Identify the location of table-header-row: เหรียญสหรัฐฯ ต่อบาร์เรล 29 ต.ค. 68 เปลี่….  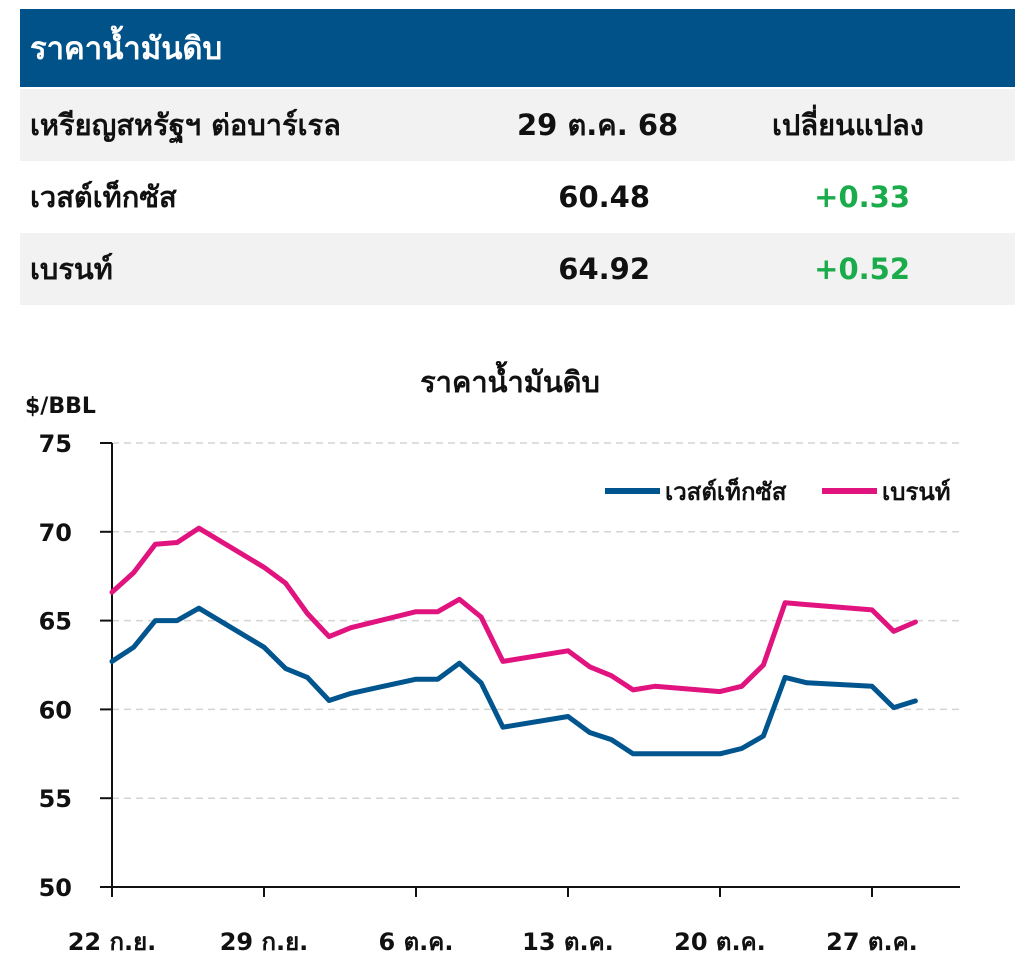
(517, 125).